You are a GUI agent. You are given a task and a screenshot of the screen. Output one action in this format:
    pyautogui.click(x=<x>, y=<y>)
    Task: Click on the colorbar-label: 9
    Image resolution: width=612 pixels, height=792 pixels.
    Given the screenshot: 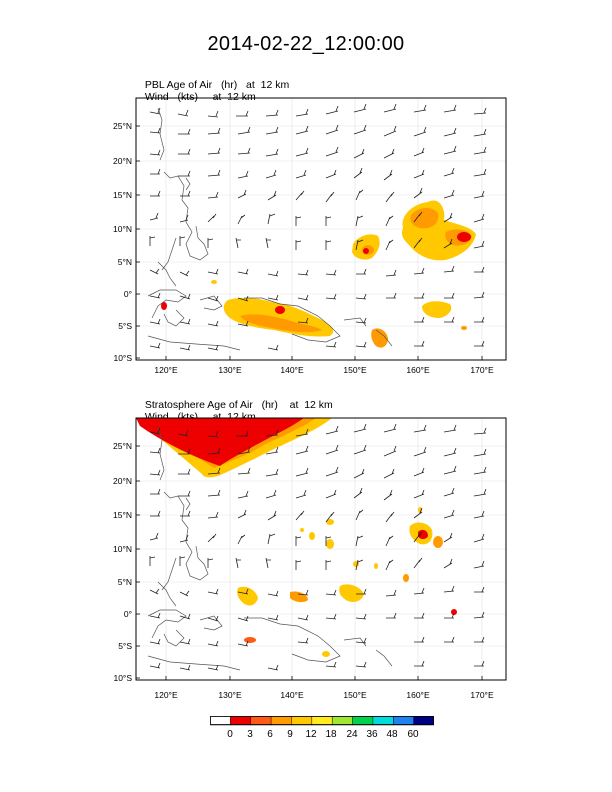 What is the action you would take?
    pyautogui.click(x=290, y=734)
    